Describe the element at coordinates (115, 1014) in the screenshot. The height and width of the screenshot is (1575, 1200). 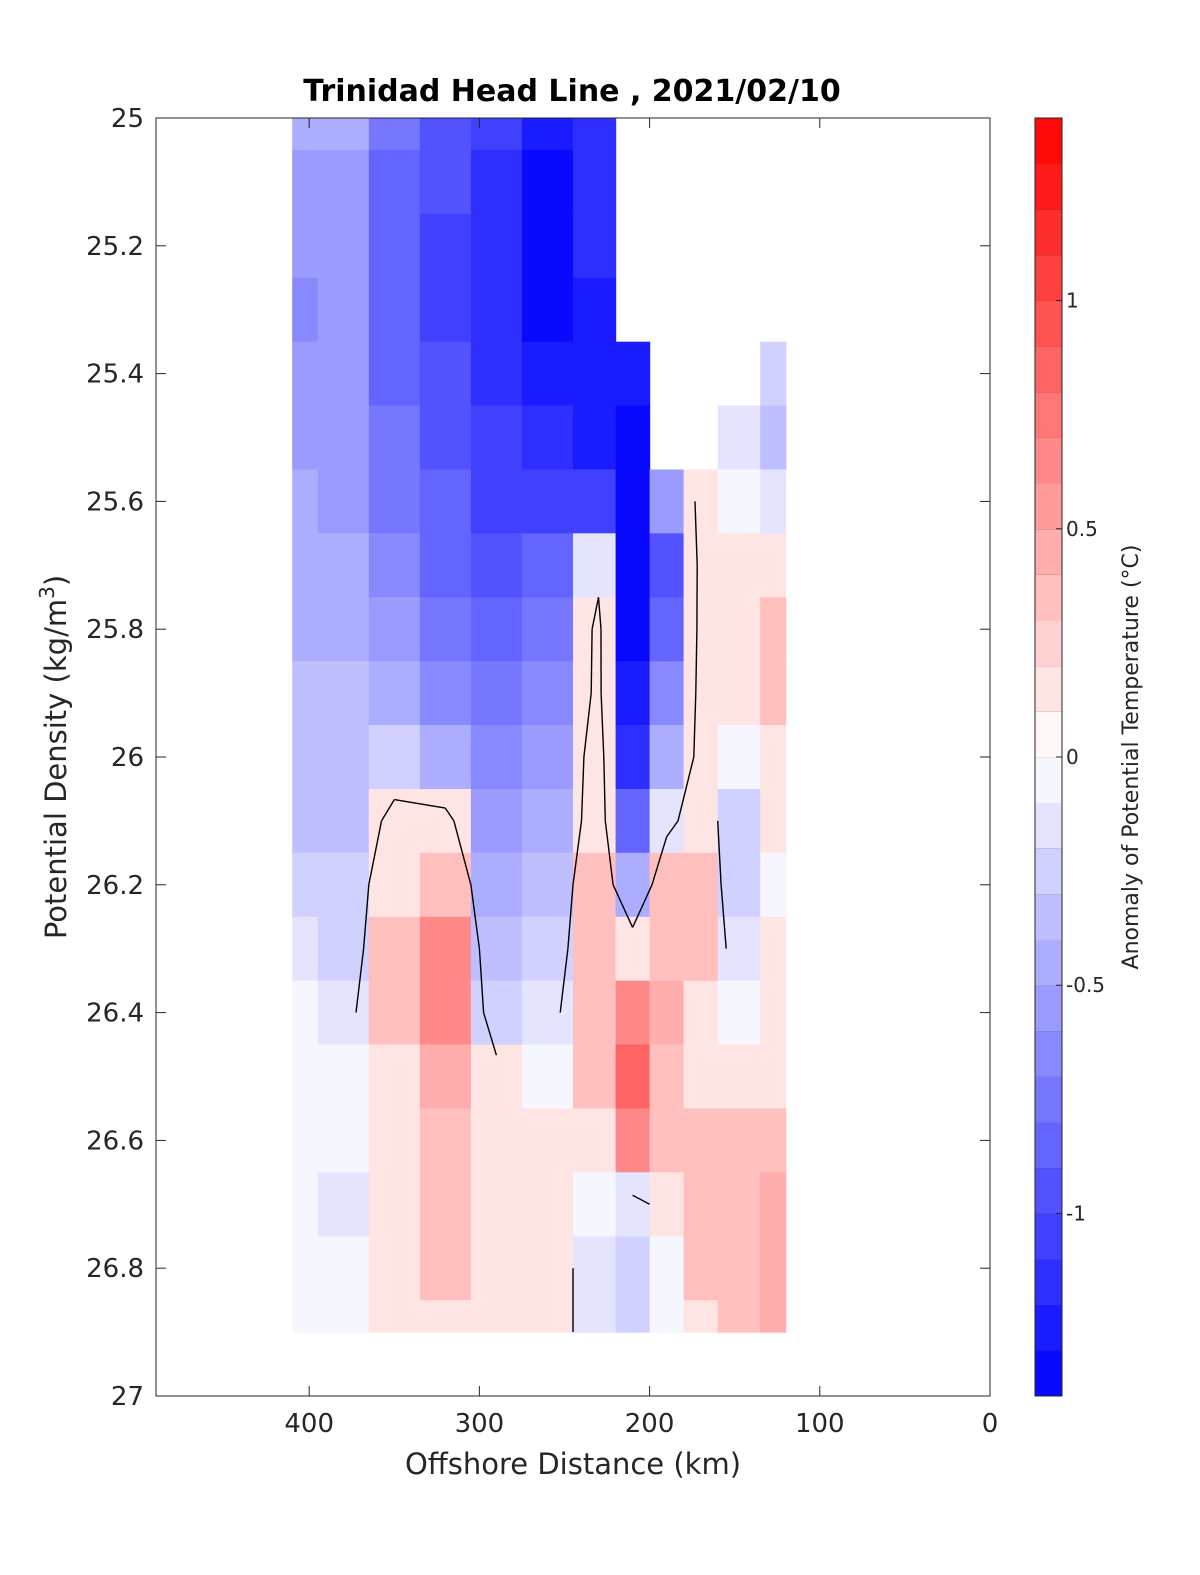
I see `y-tick-label: 26.4` at that location.